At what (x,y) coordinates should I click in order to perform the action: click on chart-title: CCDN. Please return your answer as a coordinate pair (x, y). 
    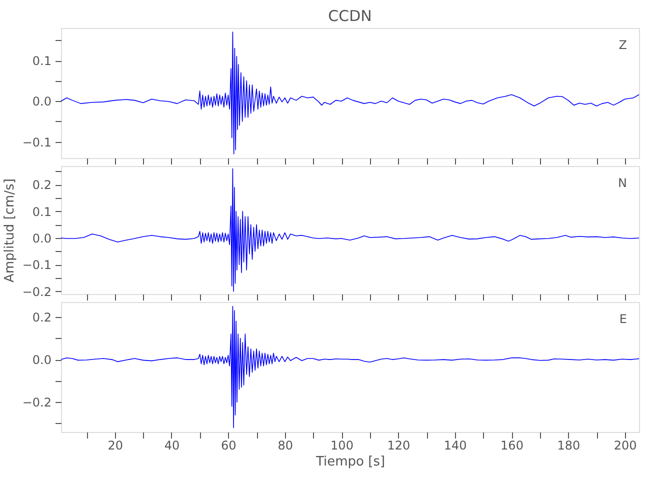
    Looking at the image, I should click on (350, 16).